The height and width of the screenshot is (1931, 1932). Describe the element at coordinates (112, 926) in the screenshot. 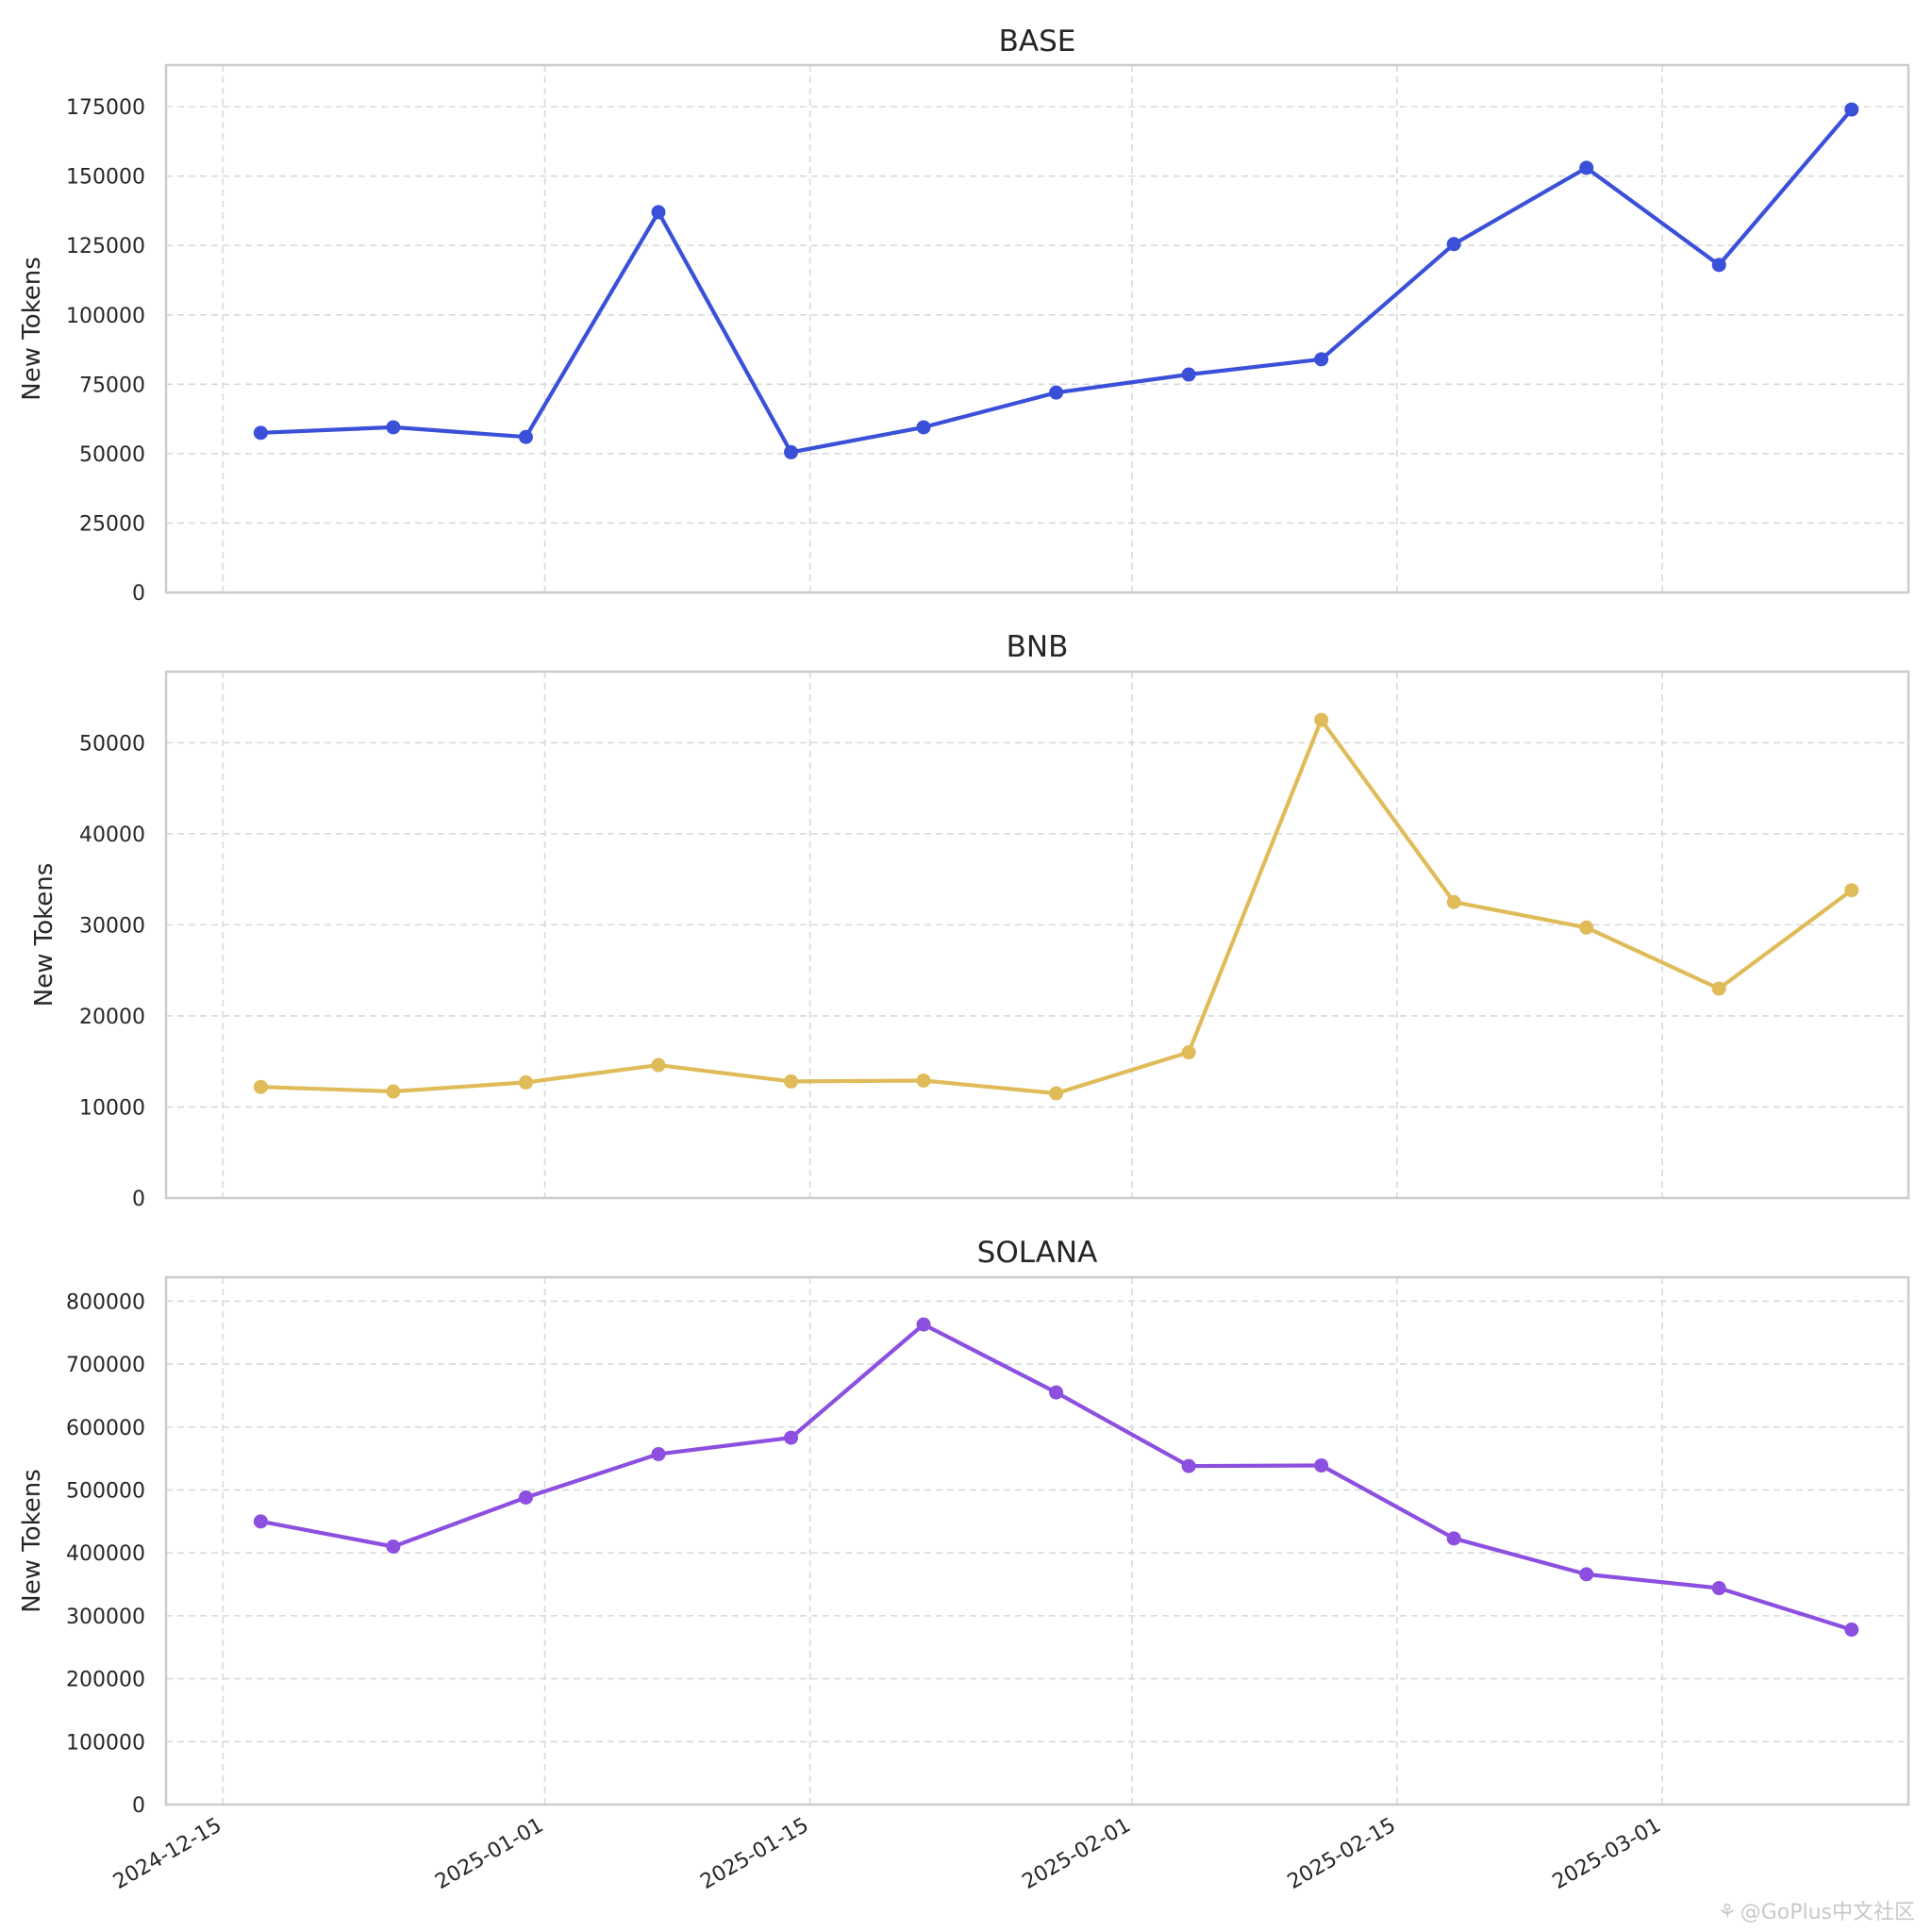

I see `y-tick-label: 30000` at that location.